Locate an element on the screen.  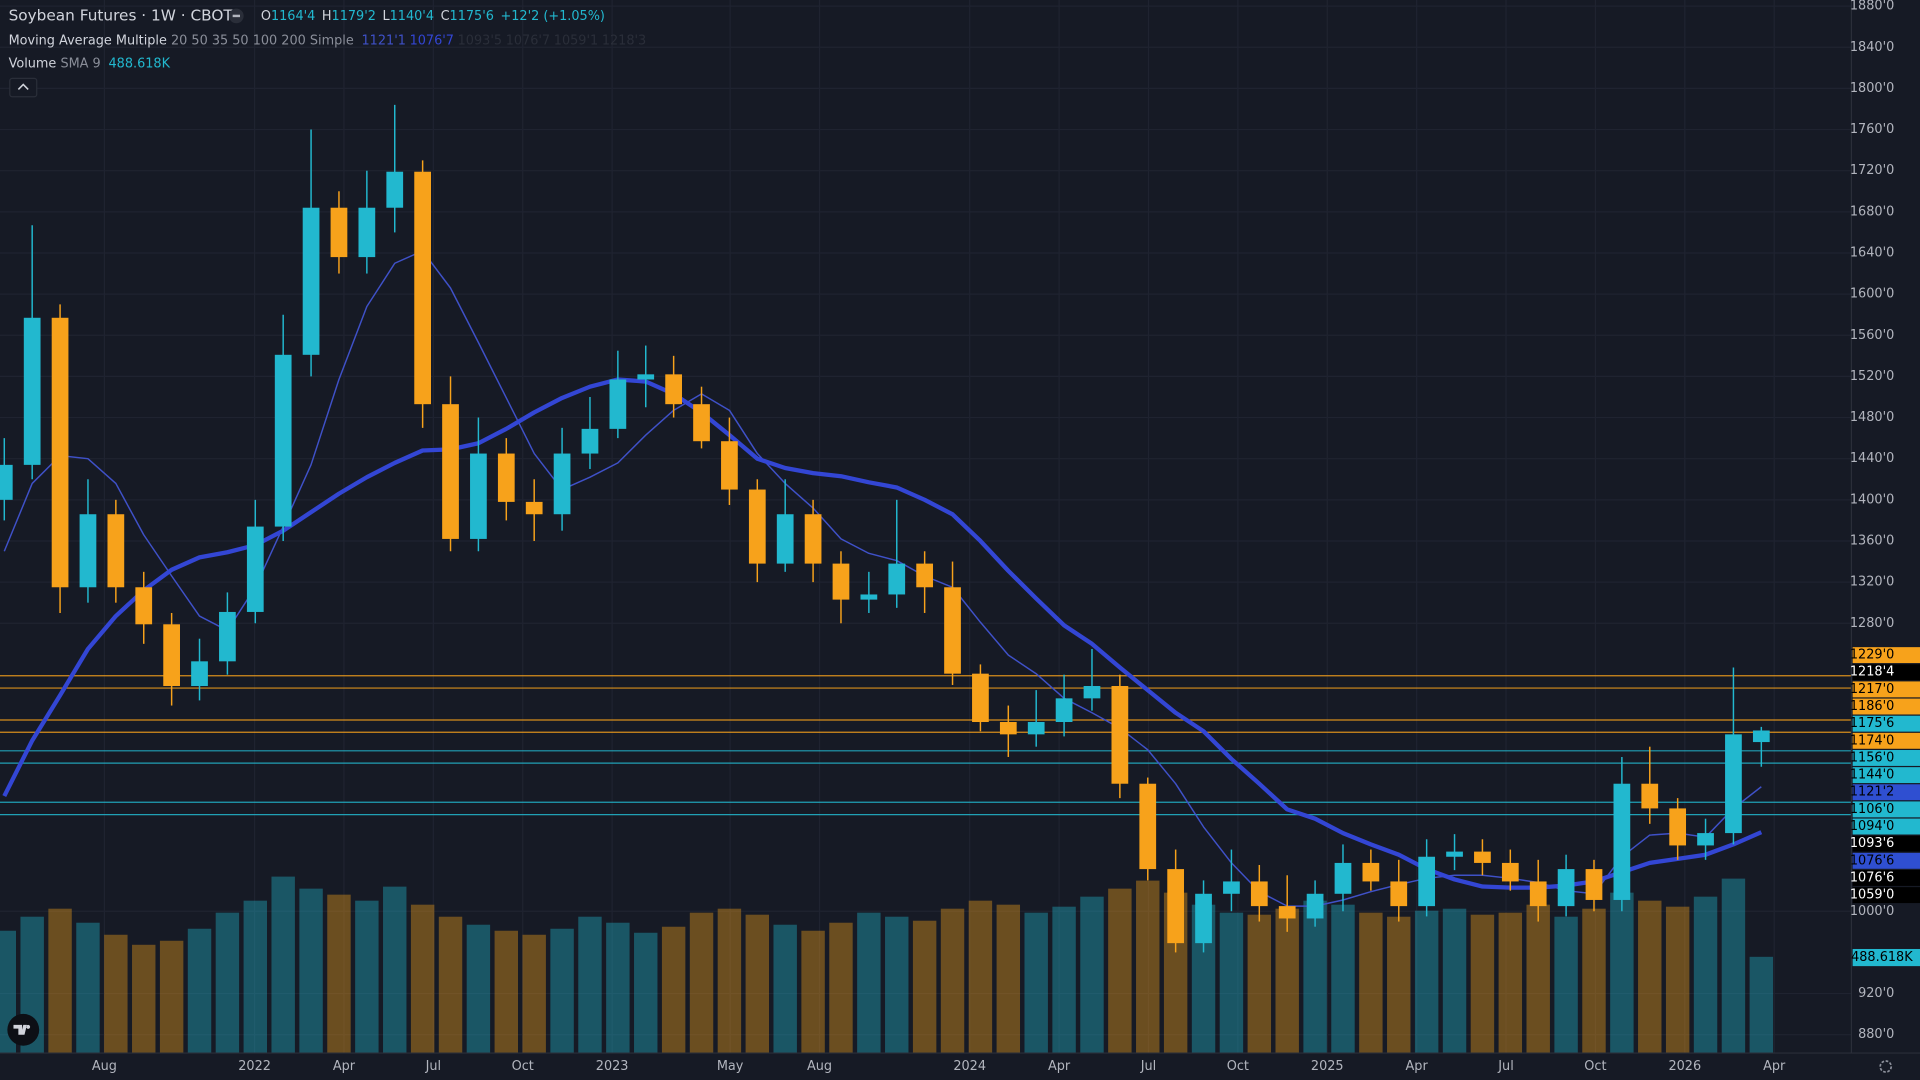
settings-icon is located at coordinates (1886, 1066).